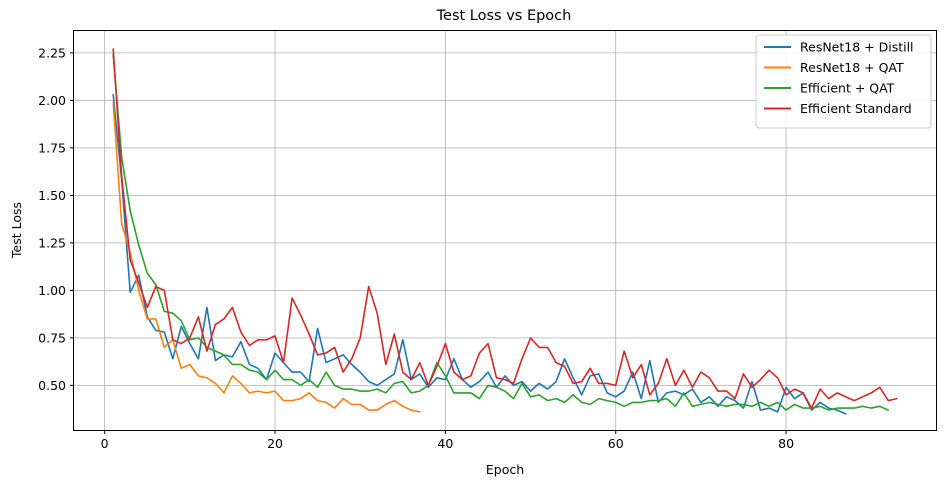  Describe the element at coordinates (52, 100) in the screenshot. I see `y-tick-label: 2.00` at that location.